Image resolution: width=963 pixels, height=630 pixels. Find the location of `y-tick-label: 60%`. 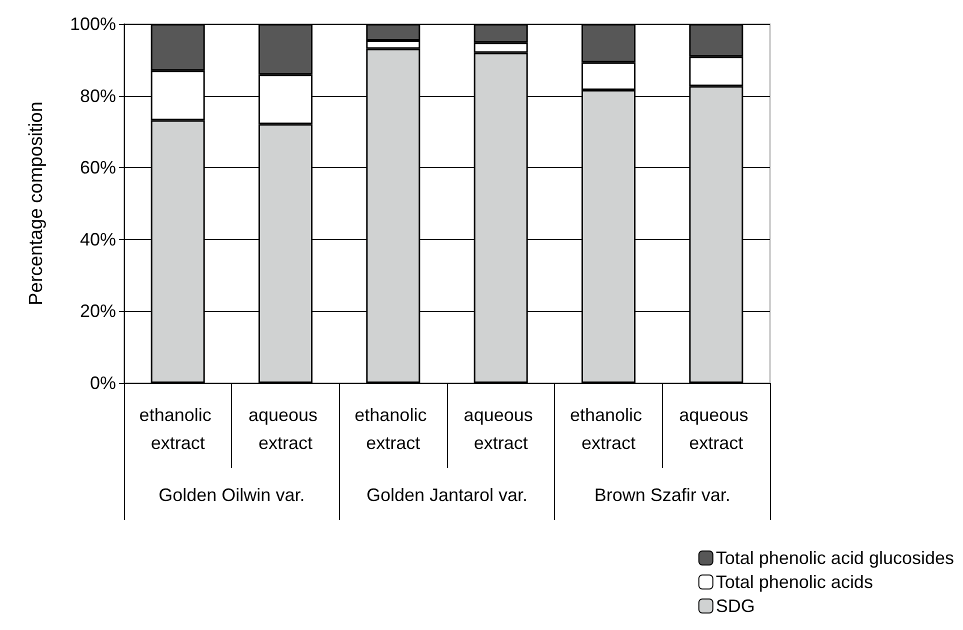

y-tick-label: 60% is located at coordinates (98, 168).